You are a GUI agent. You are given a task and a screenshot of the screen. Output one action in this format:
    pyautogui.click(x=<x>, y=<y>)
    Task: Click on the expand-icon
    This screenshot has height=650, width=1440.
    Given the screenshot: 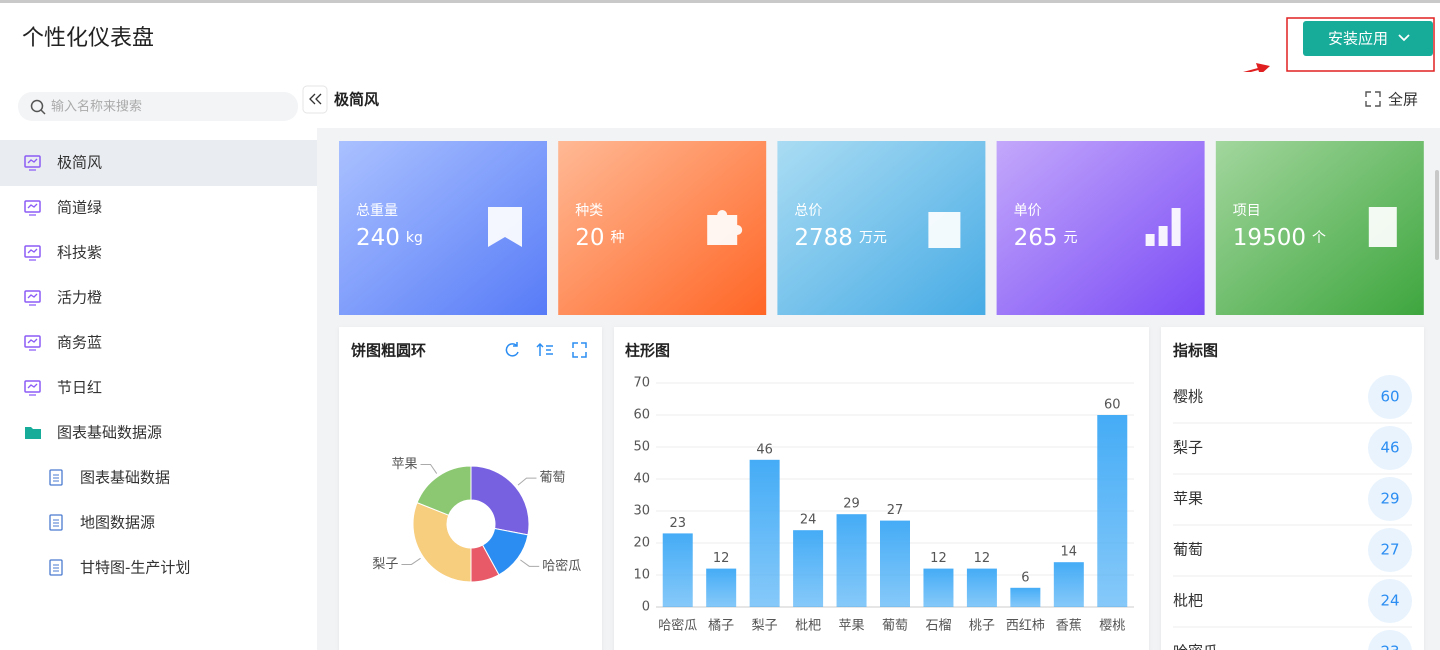 What is the action you would take?
    pyautogui.click(x=579, y=350)
    